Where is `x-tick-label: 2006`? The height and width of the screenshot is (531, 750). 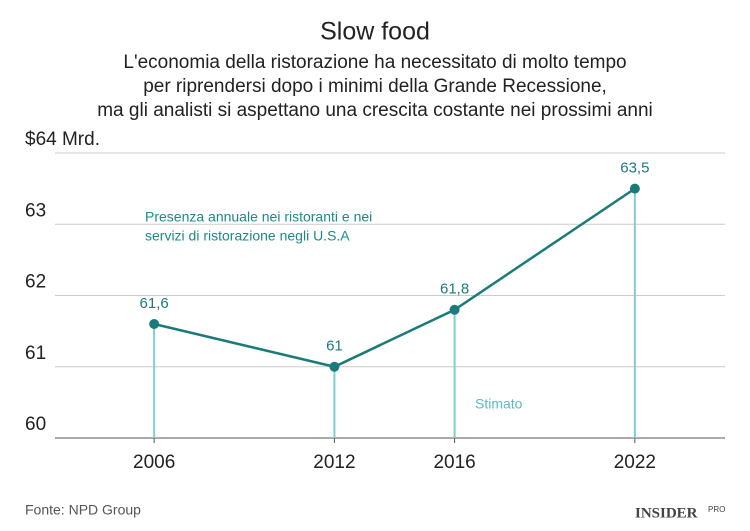
x-tick-label: 2006 is located at coordinates (154, 462).